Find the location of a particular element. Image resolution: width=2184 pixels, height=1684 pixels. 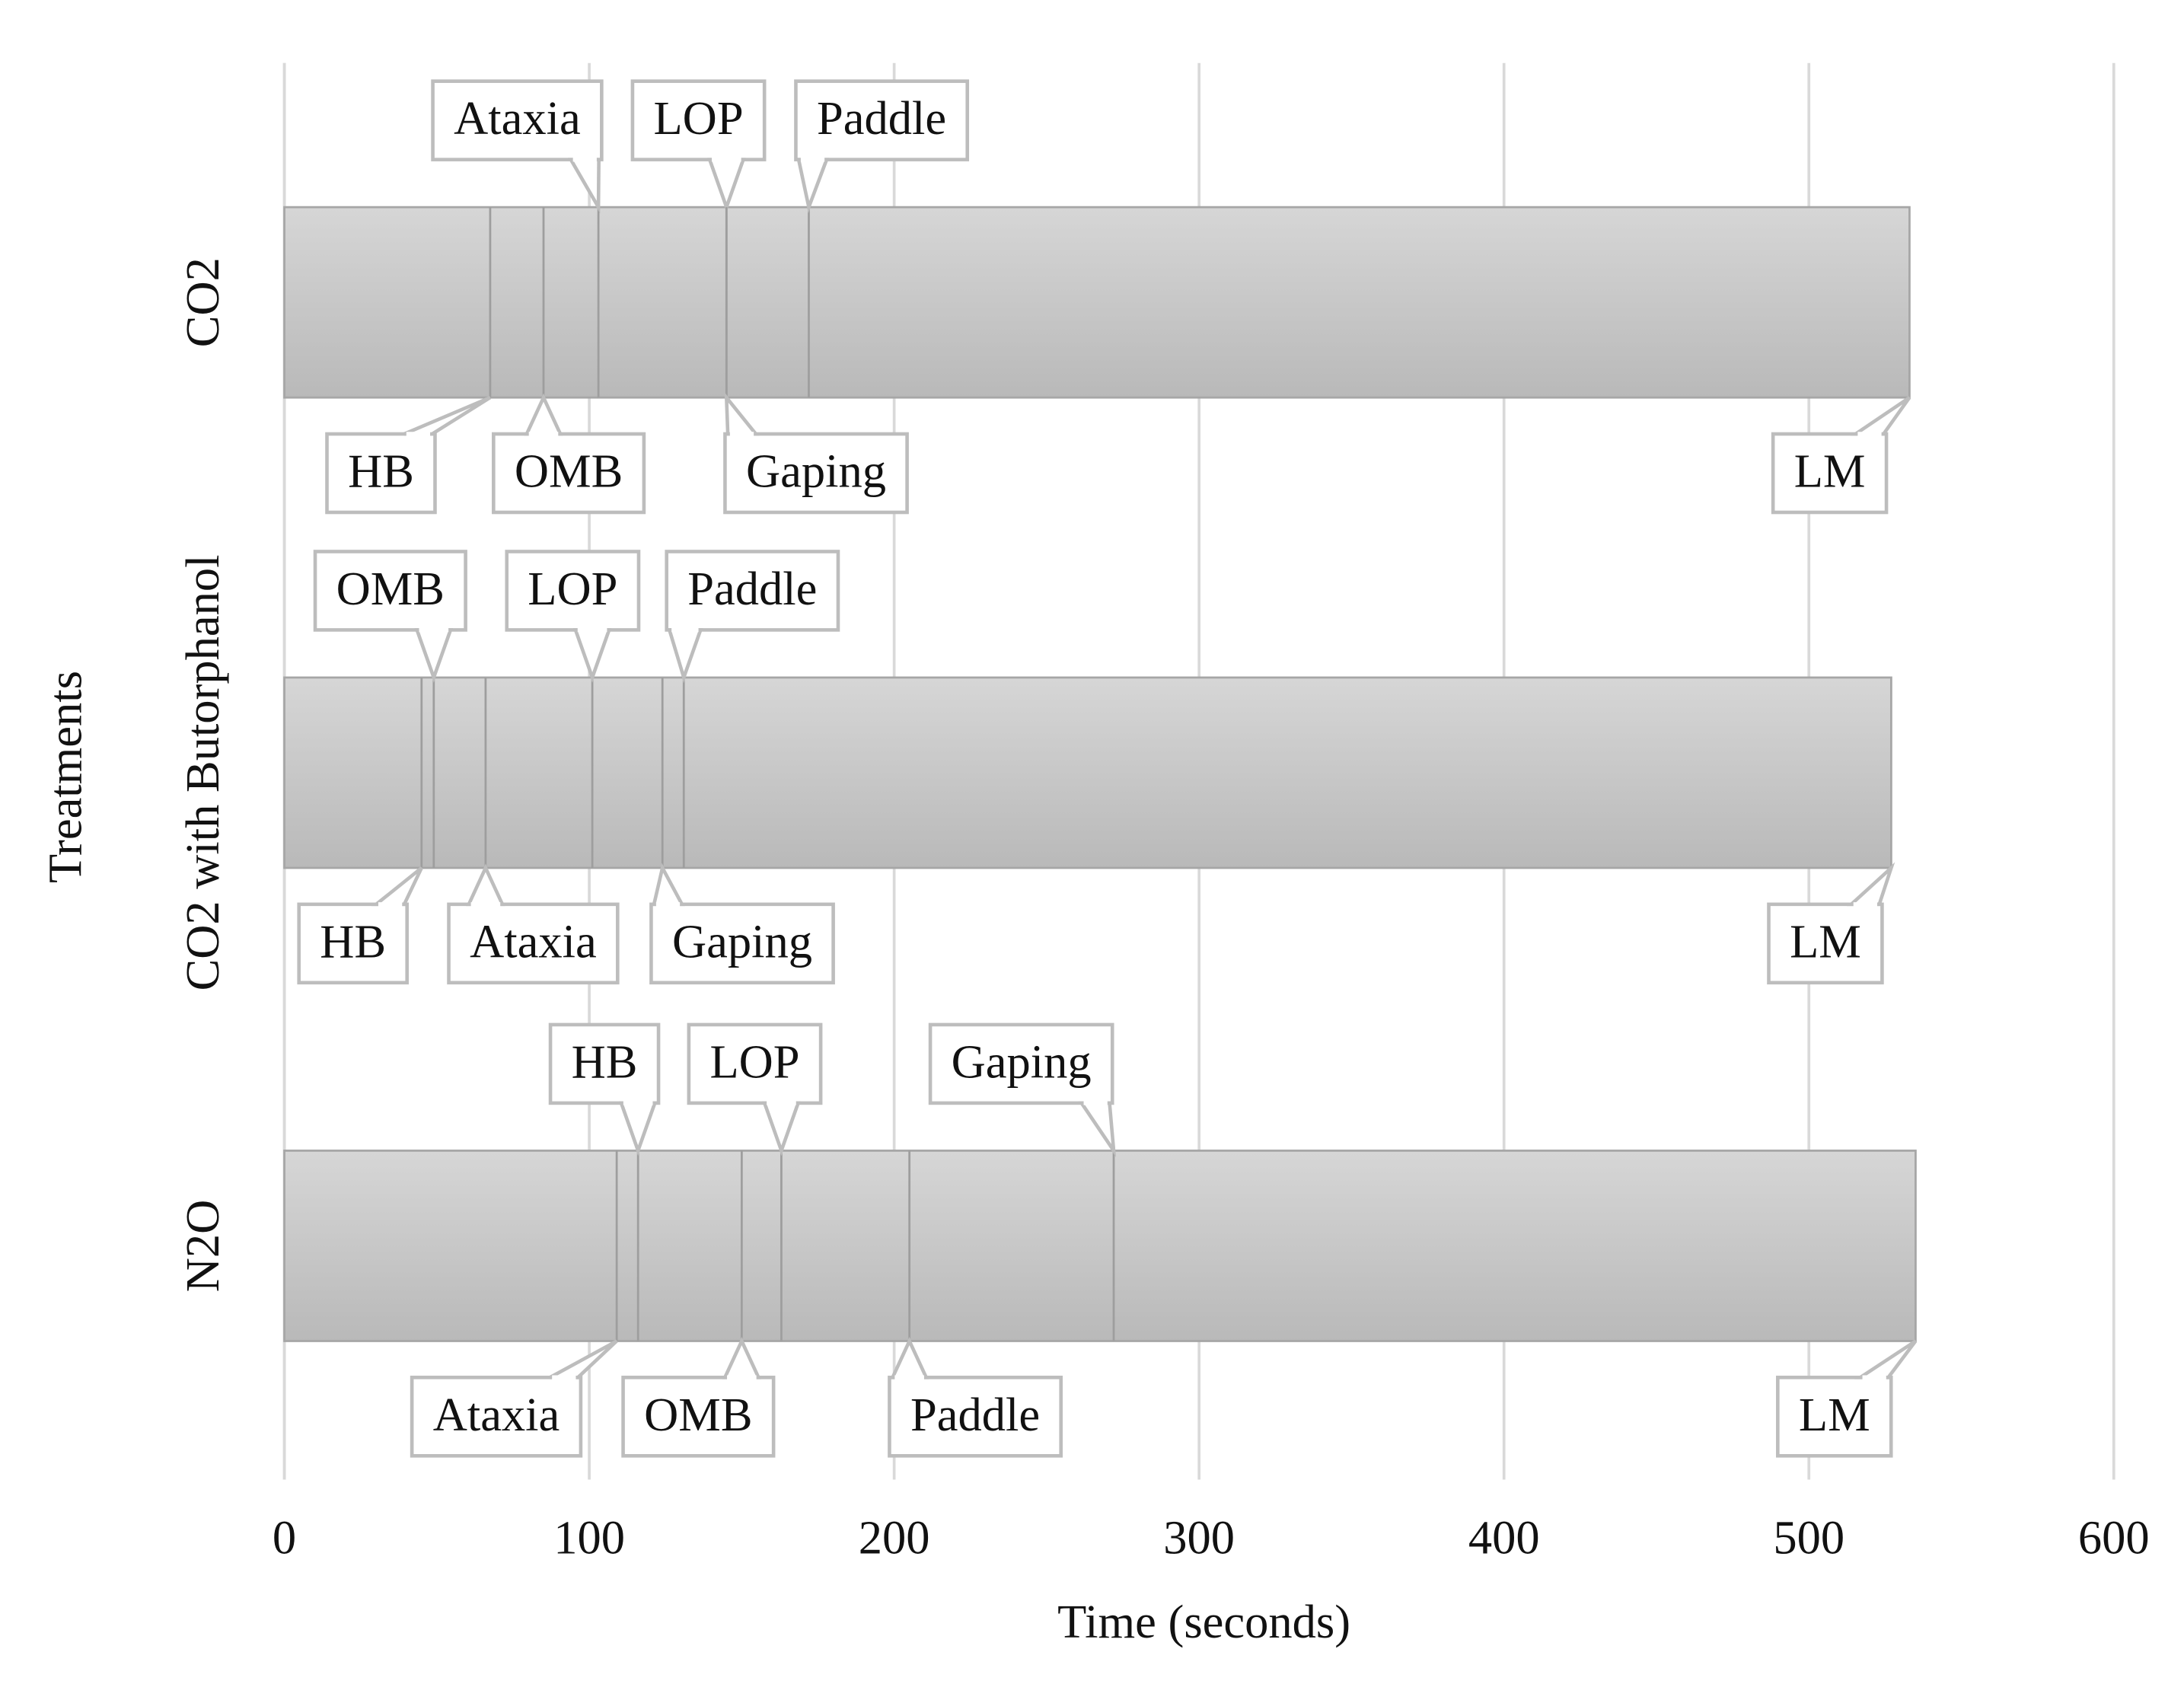

x-tick-label: 200 is located at coordinates (895, 1537).